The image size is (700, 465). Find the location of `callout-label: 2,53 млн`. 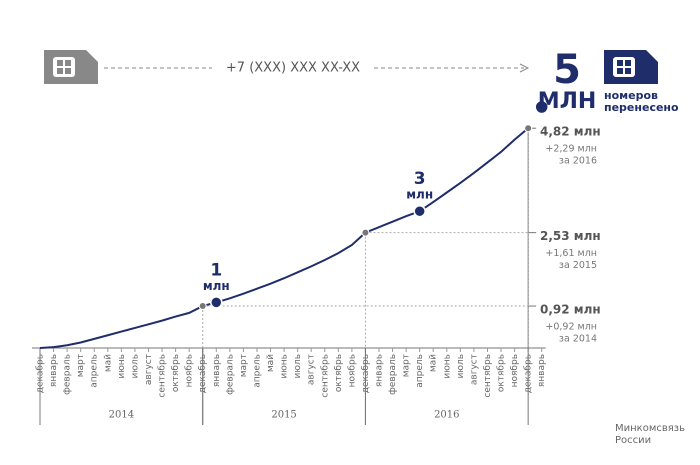

callout-label: 2,53 млн is located at coordinates (570, 236).